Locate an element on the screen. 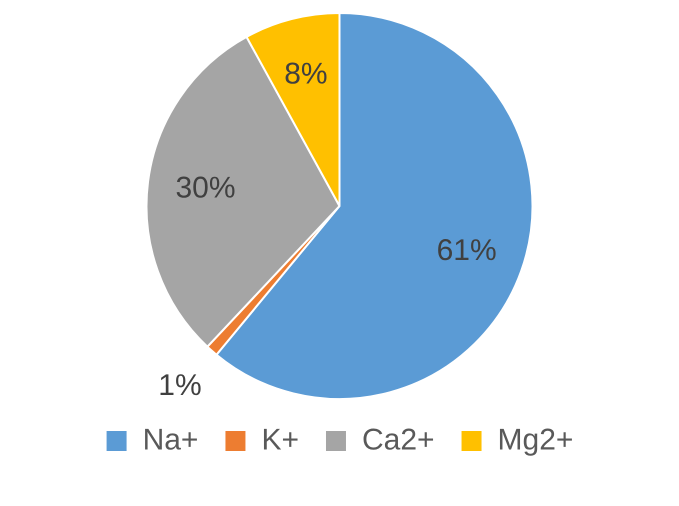  legend-label: Na+ is located at coordinates (170, 439).